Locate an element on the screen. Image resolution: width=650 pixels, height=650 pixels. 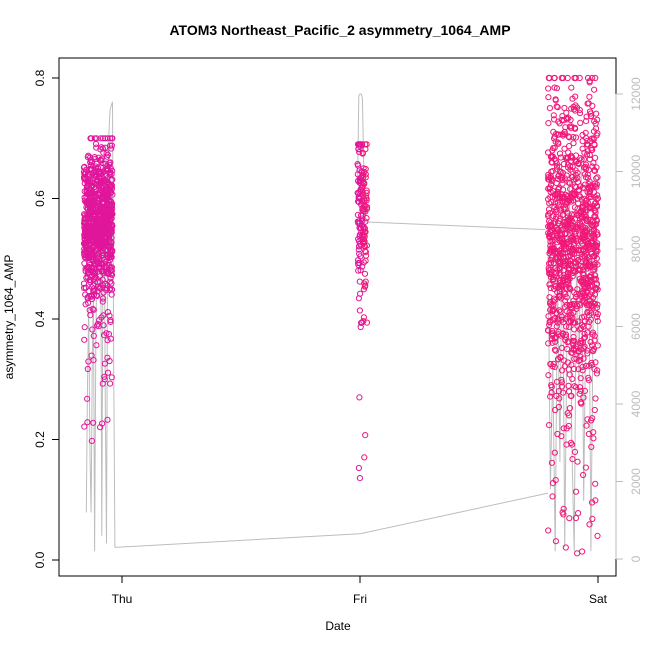
y-tick-label: 0.6 is located at coordinates (40, 198).